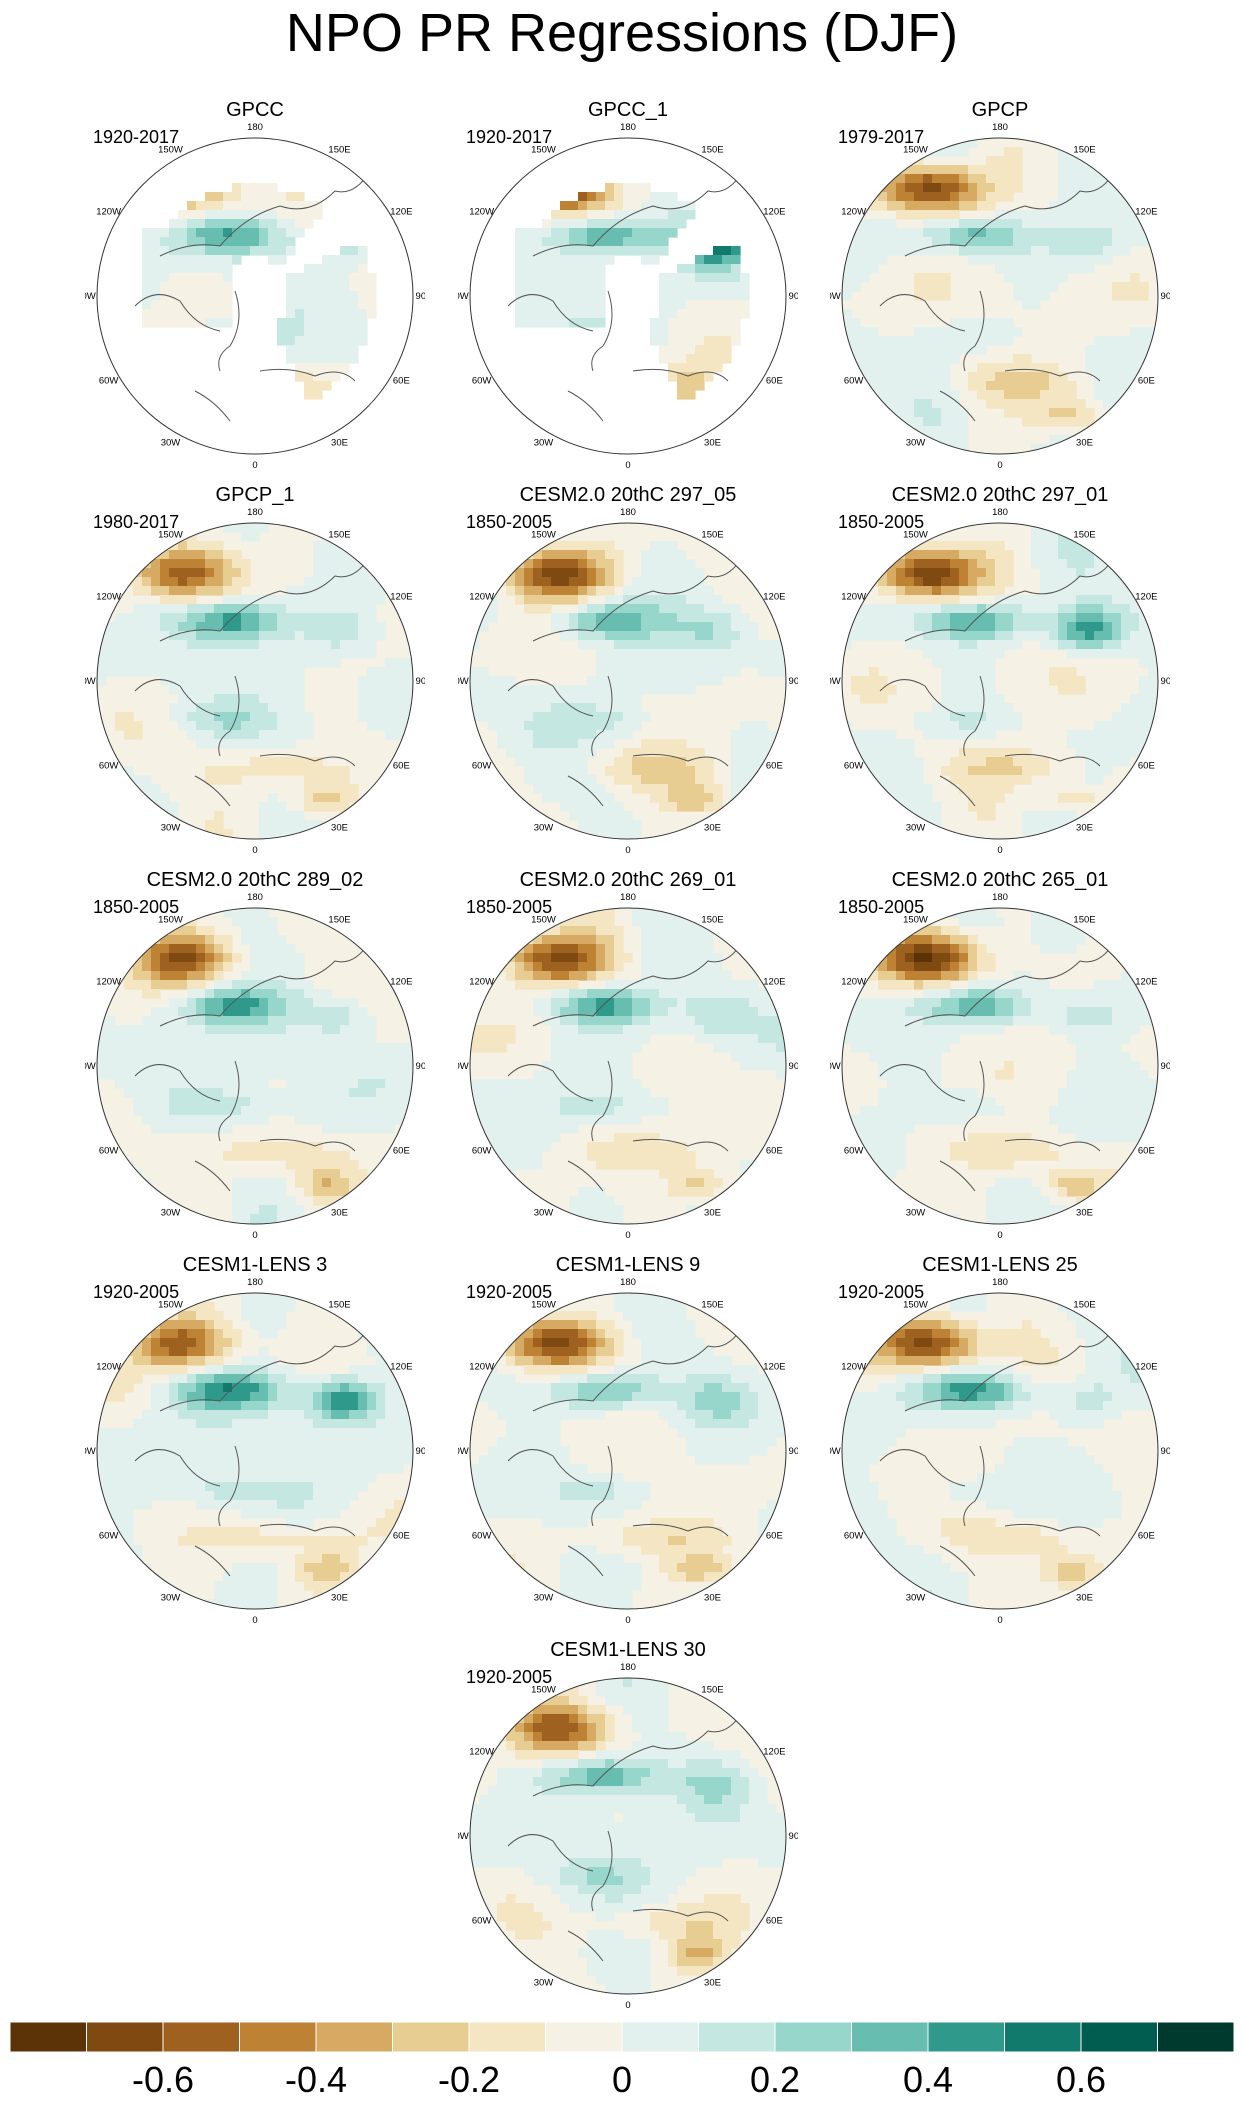 The height and width of the screenshot is (2110, 1244). What do you see at coordinates (163, 2079) in the screenshot?
I see `colorbar-tick-label: -0.6` at bounding box center [163, 2079].